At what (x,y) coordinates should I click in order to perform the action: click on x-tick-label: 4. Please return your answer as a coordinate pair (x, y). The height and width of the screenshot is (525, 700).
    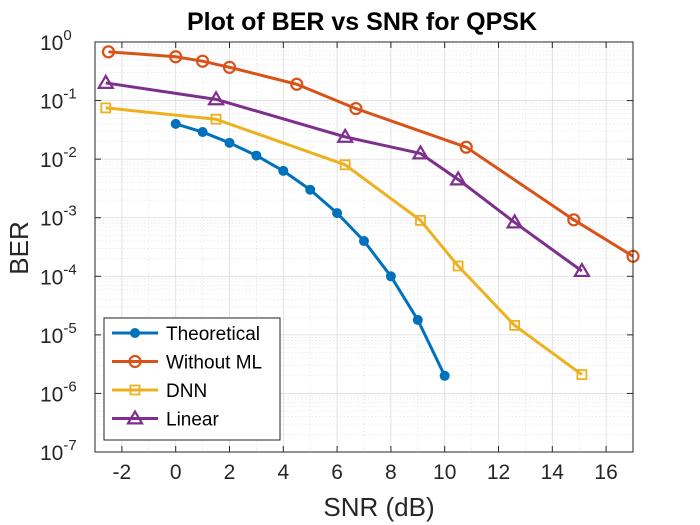
    Looking at the image, I should click on (283, 472).